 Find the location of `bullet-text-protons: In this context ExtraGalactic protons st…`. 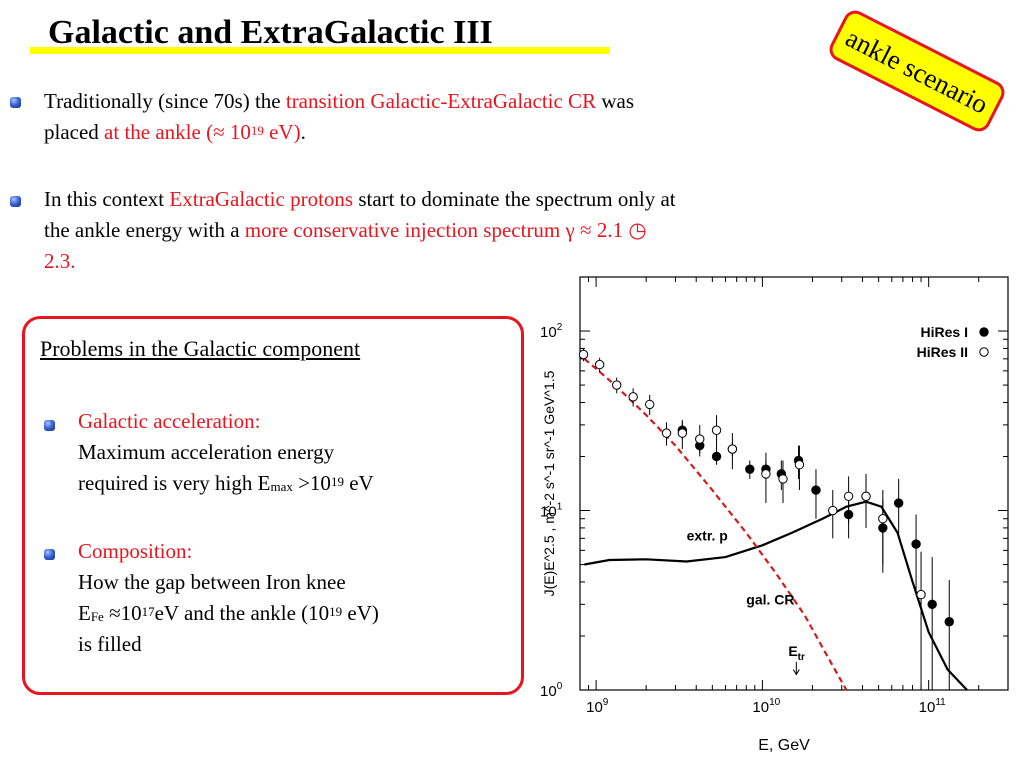

bullet-text-protons: In this context ExtraGalactic protons st… is located at coordinates (360, 229).